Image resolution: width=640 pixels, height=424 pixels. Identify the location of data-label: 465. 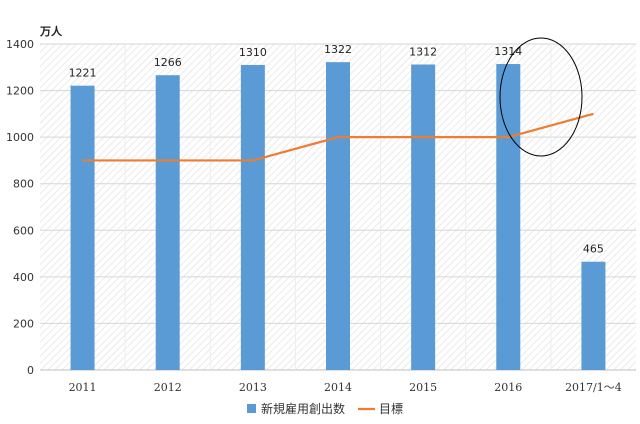
(593, 249).